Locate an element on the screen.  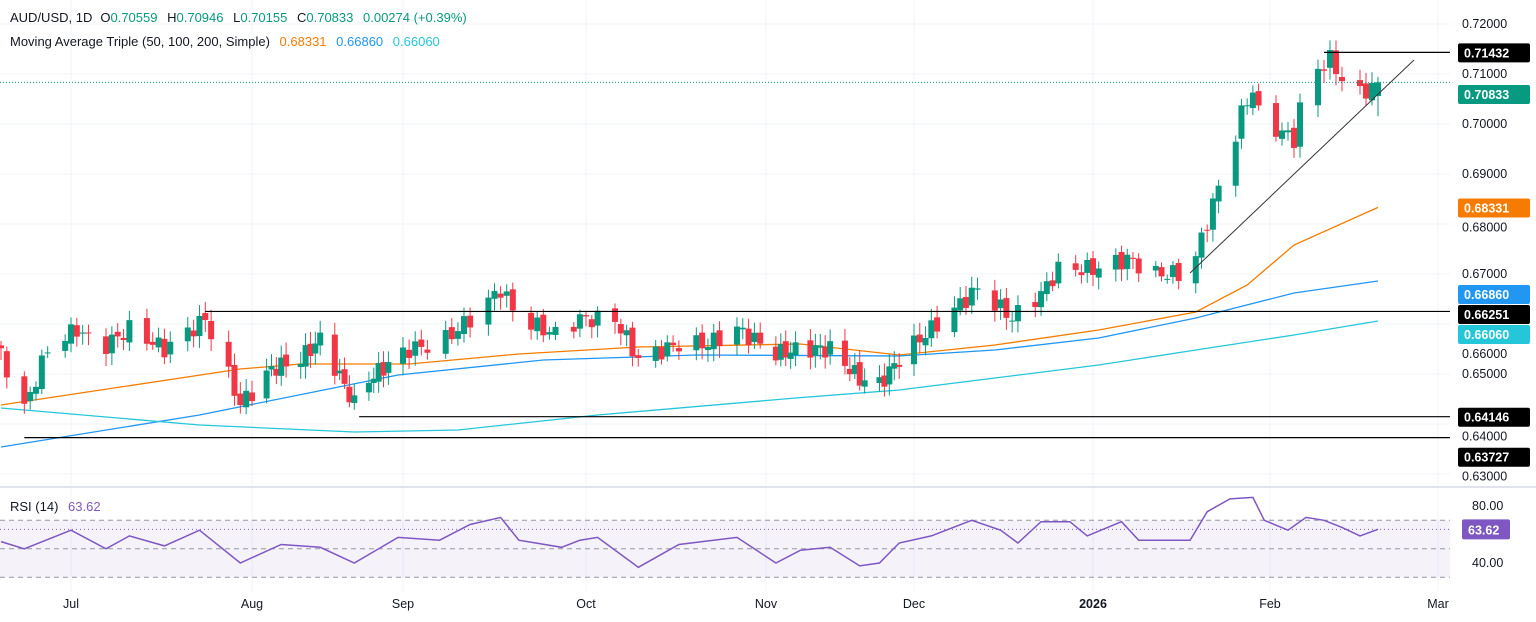
price-tag-label: 0.68331 is located at coordinates (1486, 208).